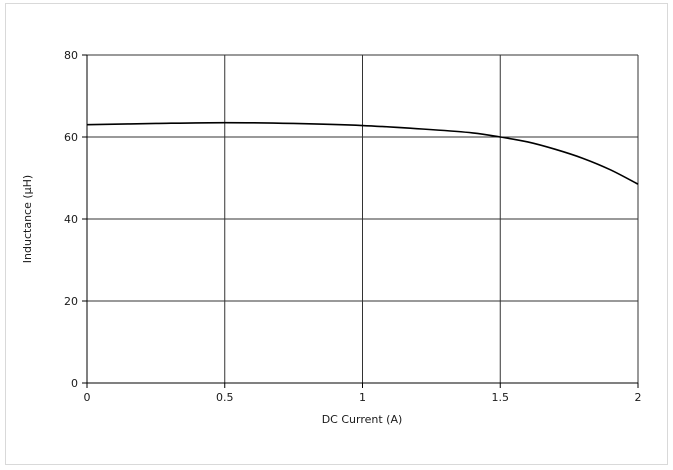 The width and height of the screenshot is (673, 470). What do you see at coordinates (87, 397) in the screenshot?
I see `x-tick-label: 0` at bounding box center [87, 397].